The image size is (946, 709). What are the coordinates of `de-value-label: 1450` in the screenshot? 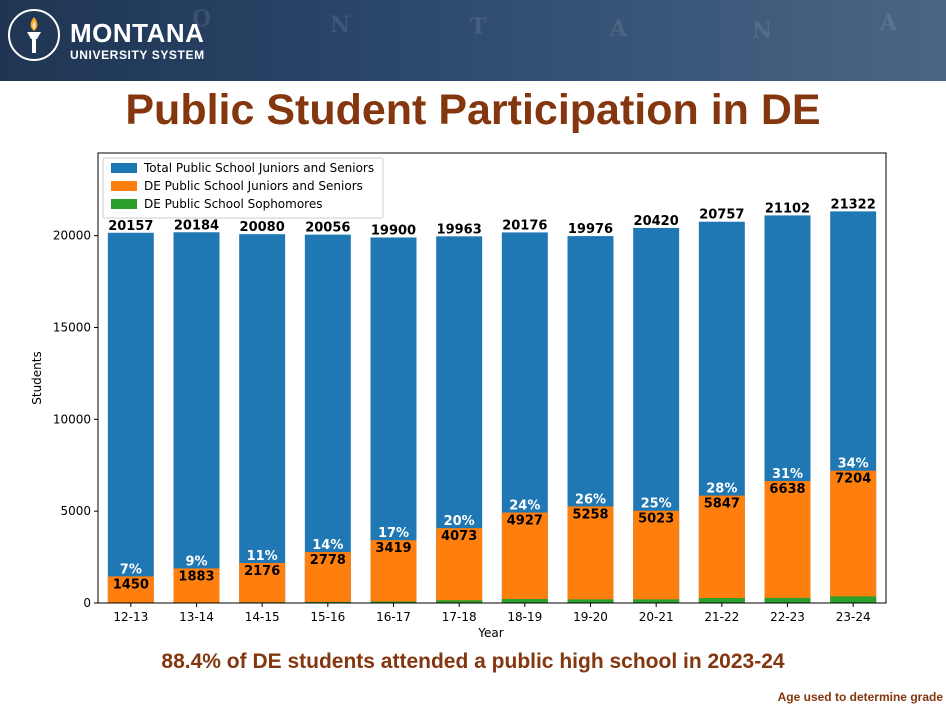 It's located at (131, 584).